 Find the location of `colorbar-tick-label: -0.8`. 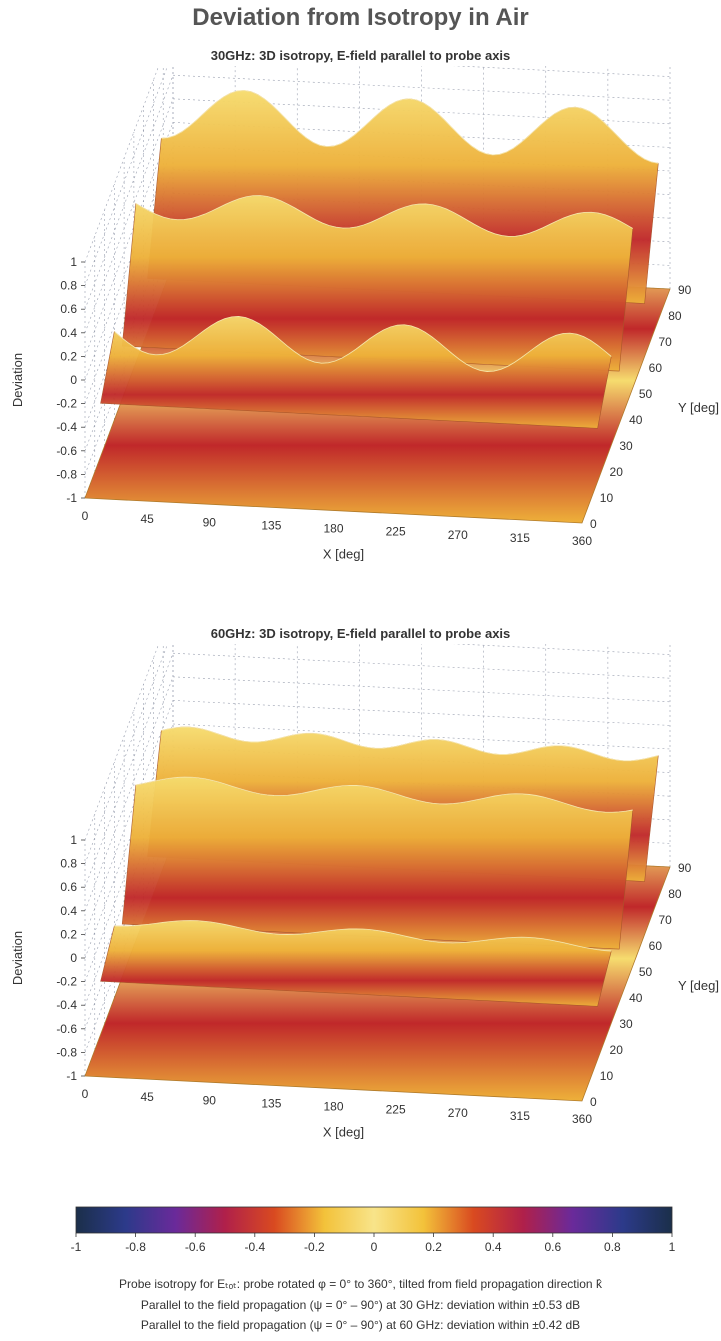

colorbar-tick-label: -0.8 is located at coordinates (135, 1247).